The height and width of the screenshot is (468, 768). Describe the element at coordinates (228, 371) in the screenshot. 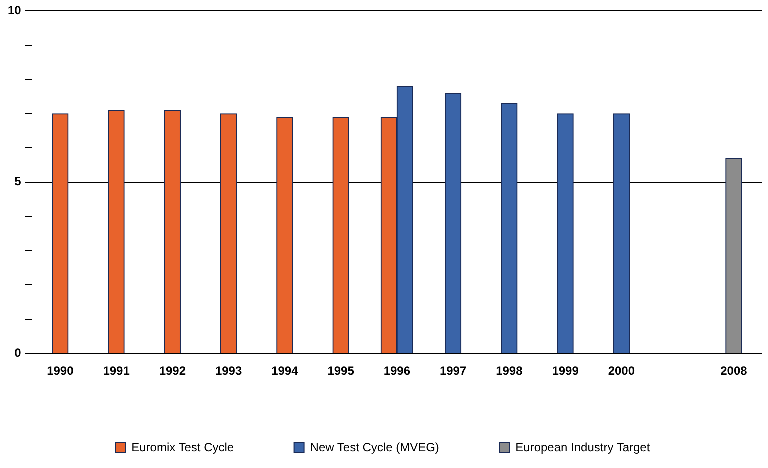

I see `x-tick-label: 1993` at that location.